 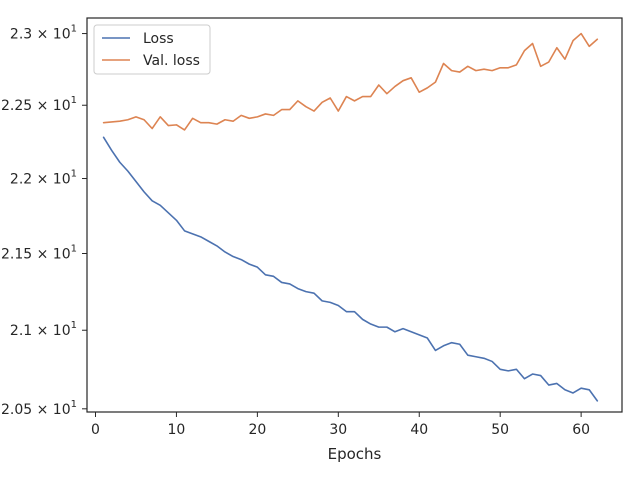 I want to click on x-tick-label: 10, so click(x=177, y=430).